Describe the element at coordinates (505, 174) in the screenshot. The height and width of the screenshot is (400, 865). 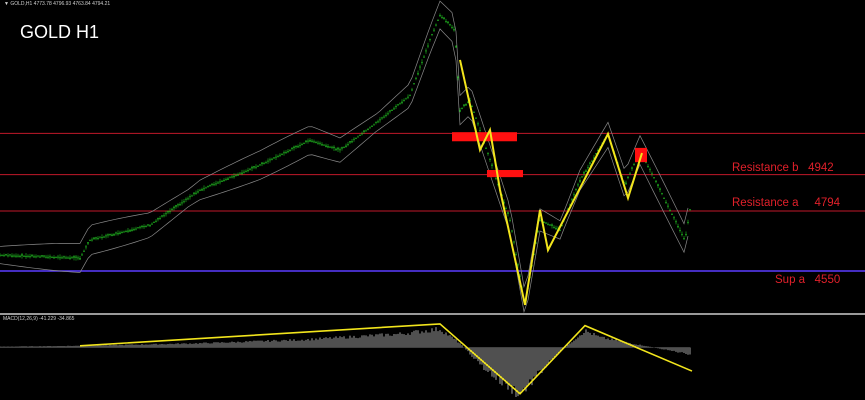
I see `zone-box` at that location.